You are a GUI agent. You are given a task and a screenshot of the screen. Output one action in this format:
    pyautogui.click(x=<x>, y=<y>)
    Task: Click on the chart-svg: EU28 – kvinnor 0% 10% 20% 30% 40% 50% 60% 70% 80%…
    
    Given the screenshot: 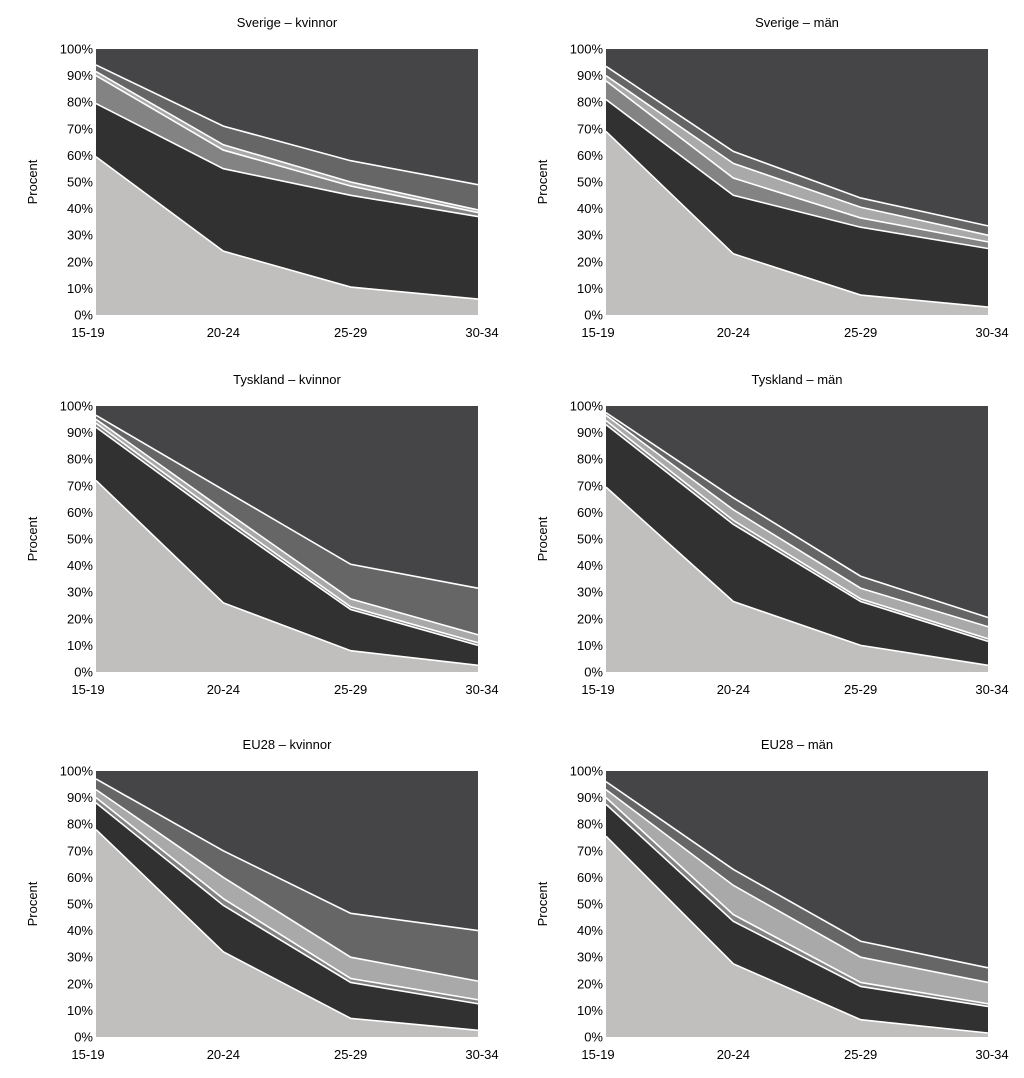 What is the action you would take?
    pyautogui.click(x=262, y=899)
    